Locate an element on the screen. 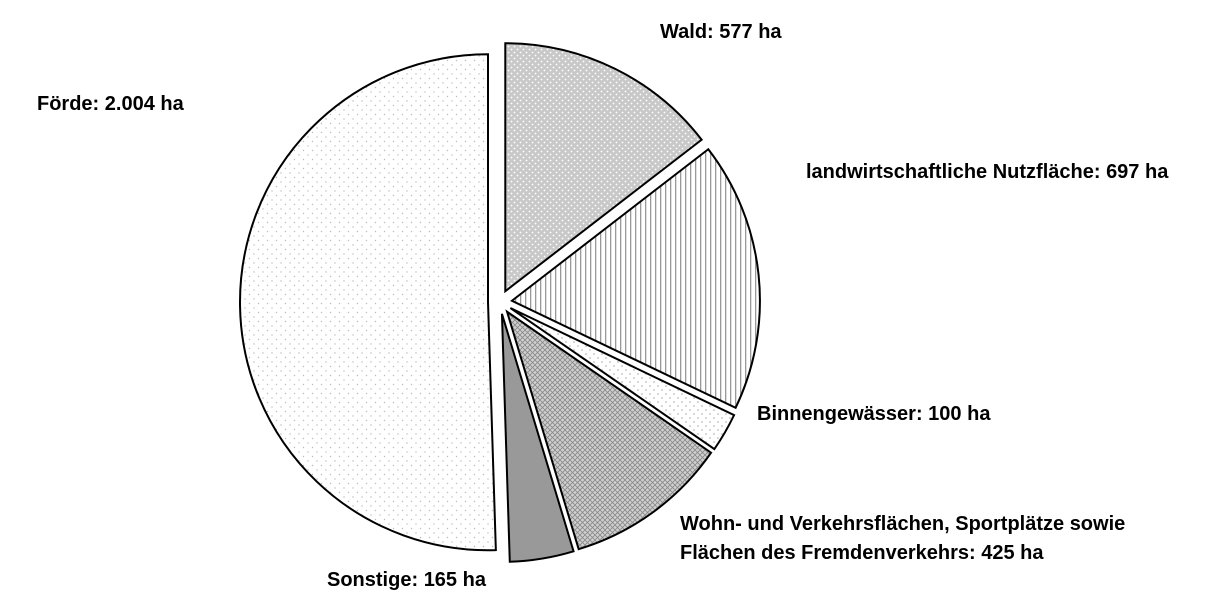 This screenshot has height=606, width=1213. slice-label: Förde: 2.004 ha is located at coordinates (237, 104).